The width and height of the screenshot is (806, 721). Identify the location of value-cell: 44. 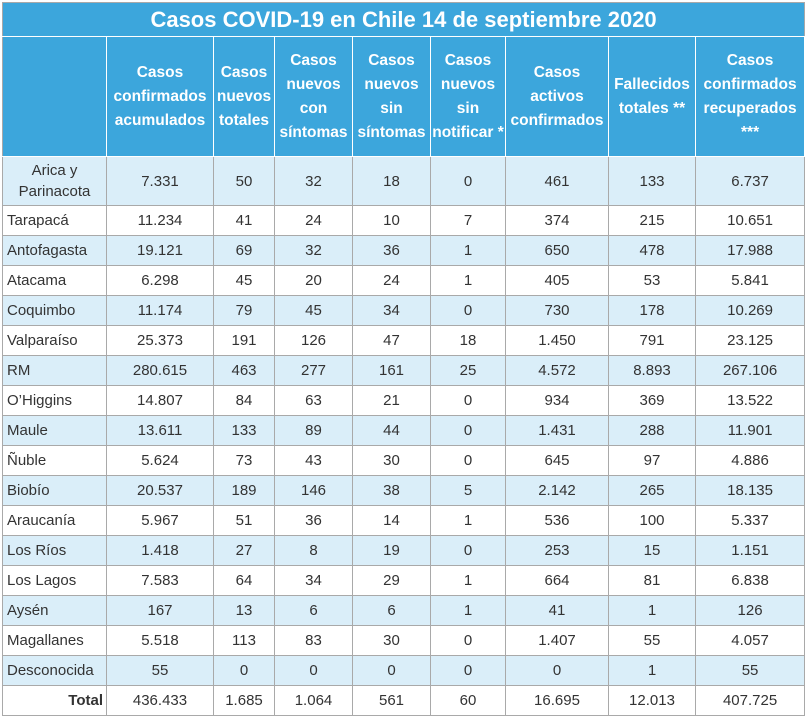
(391, 430).